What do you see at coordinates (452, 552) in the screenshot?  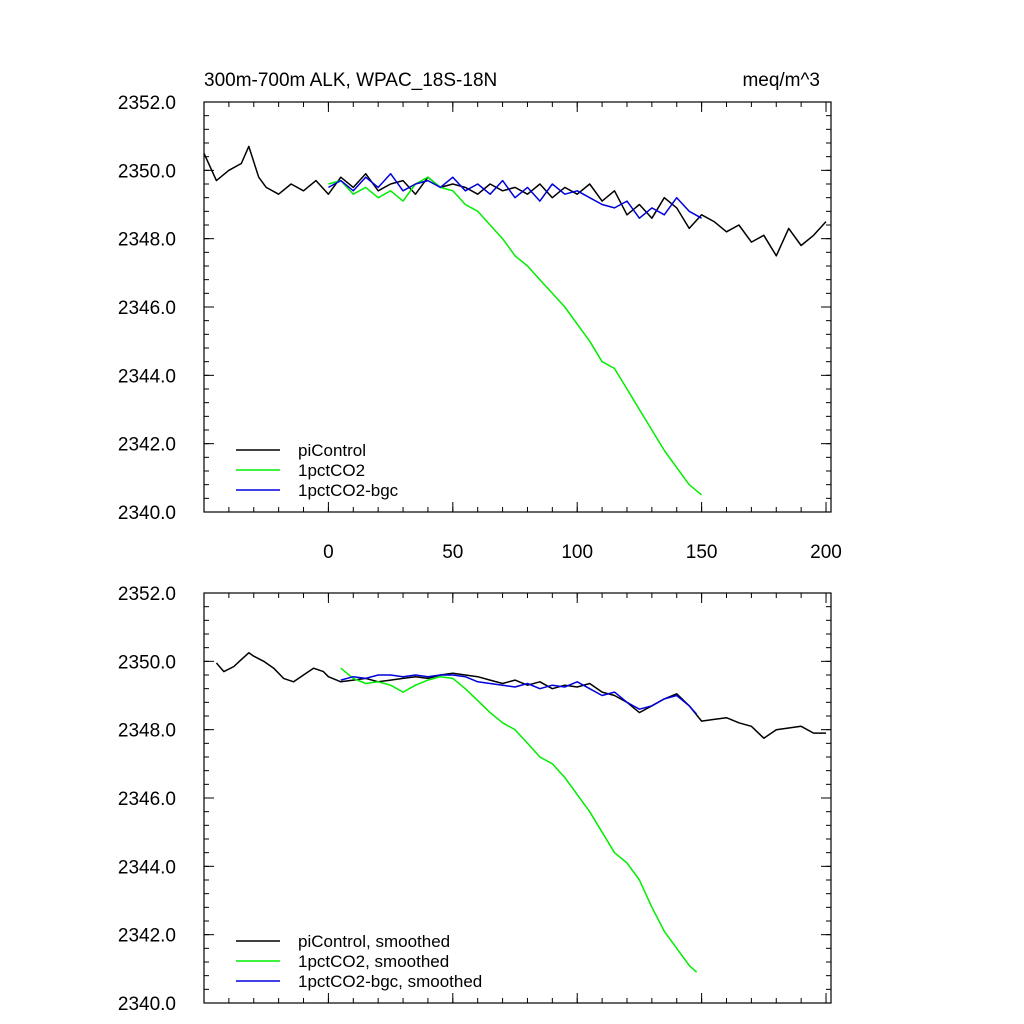 I see `x-tick-label: 50` at bounding box center [452, 552].